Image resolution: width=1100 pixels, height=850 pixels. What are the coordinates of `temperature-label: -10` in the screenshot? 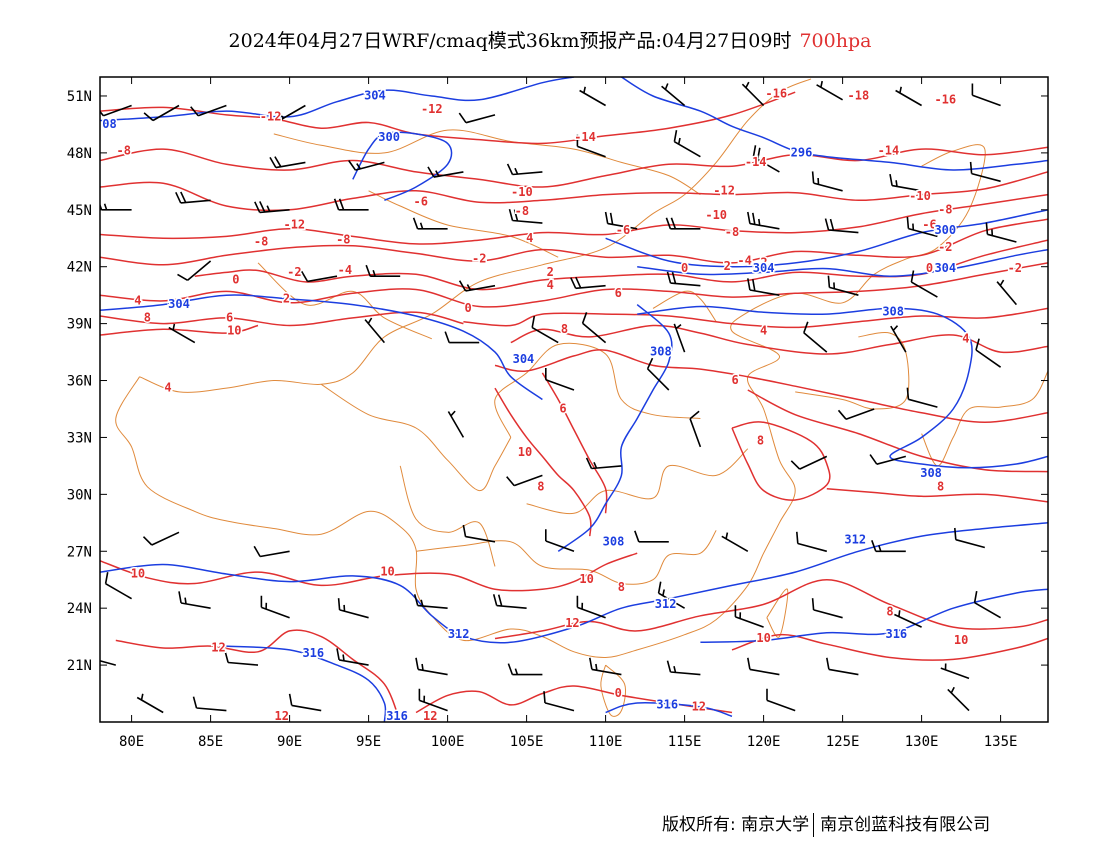 It's located at (920, 196).